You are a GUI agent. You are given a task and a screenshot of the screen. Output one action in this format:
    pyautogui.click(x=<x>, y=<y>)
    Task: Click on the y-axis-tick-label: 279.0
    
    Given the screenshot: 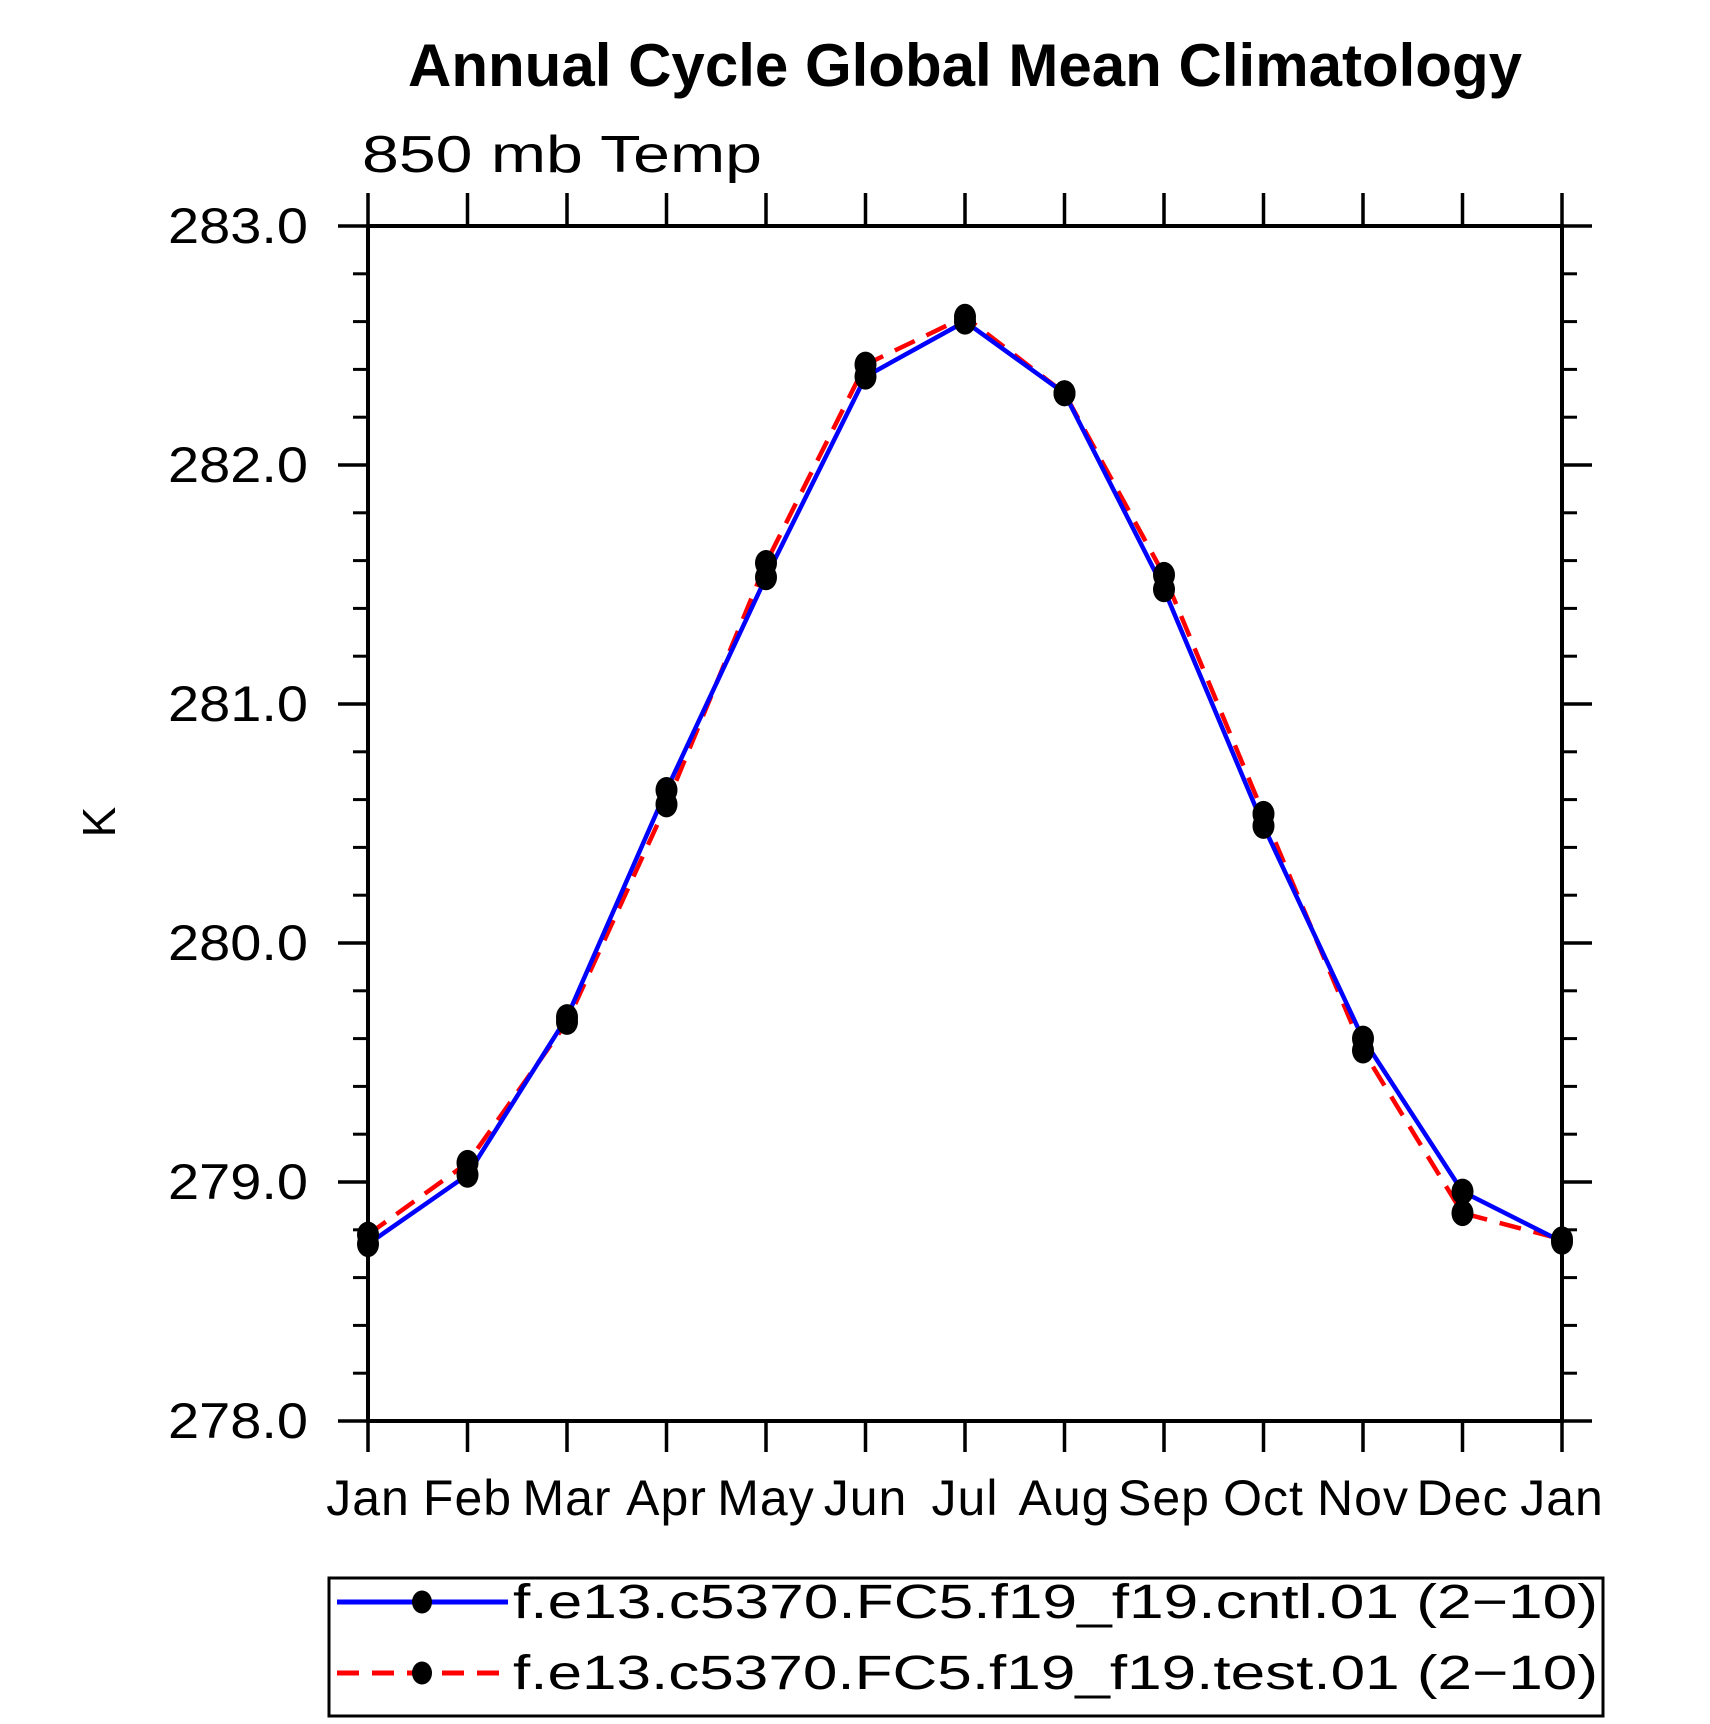 What is the action you would take?
    pyautogui.click(x=238, y=1182)
    